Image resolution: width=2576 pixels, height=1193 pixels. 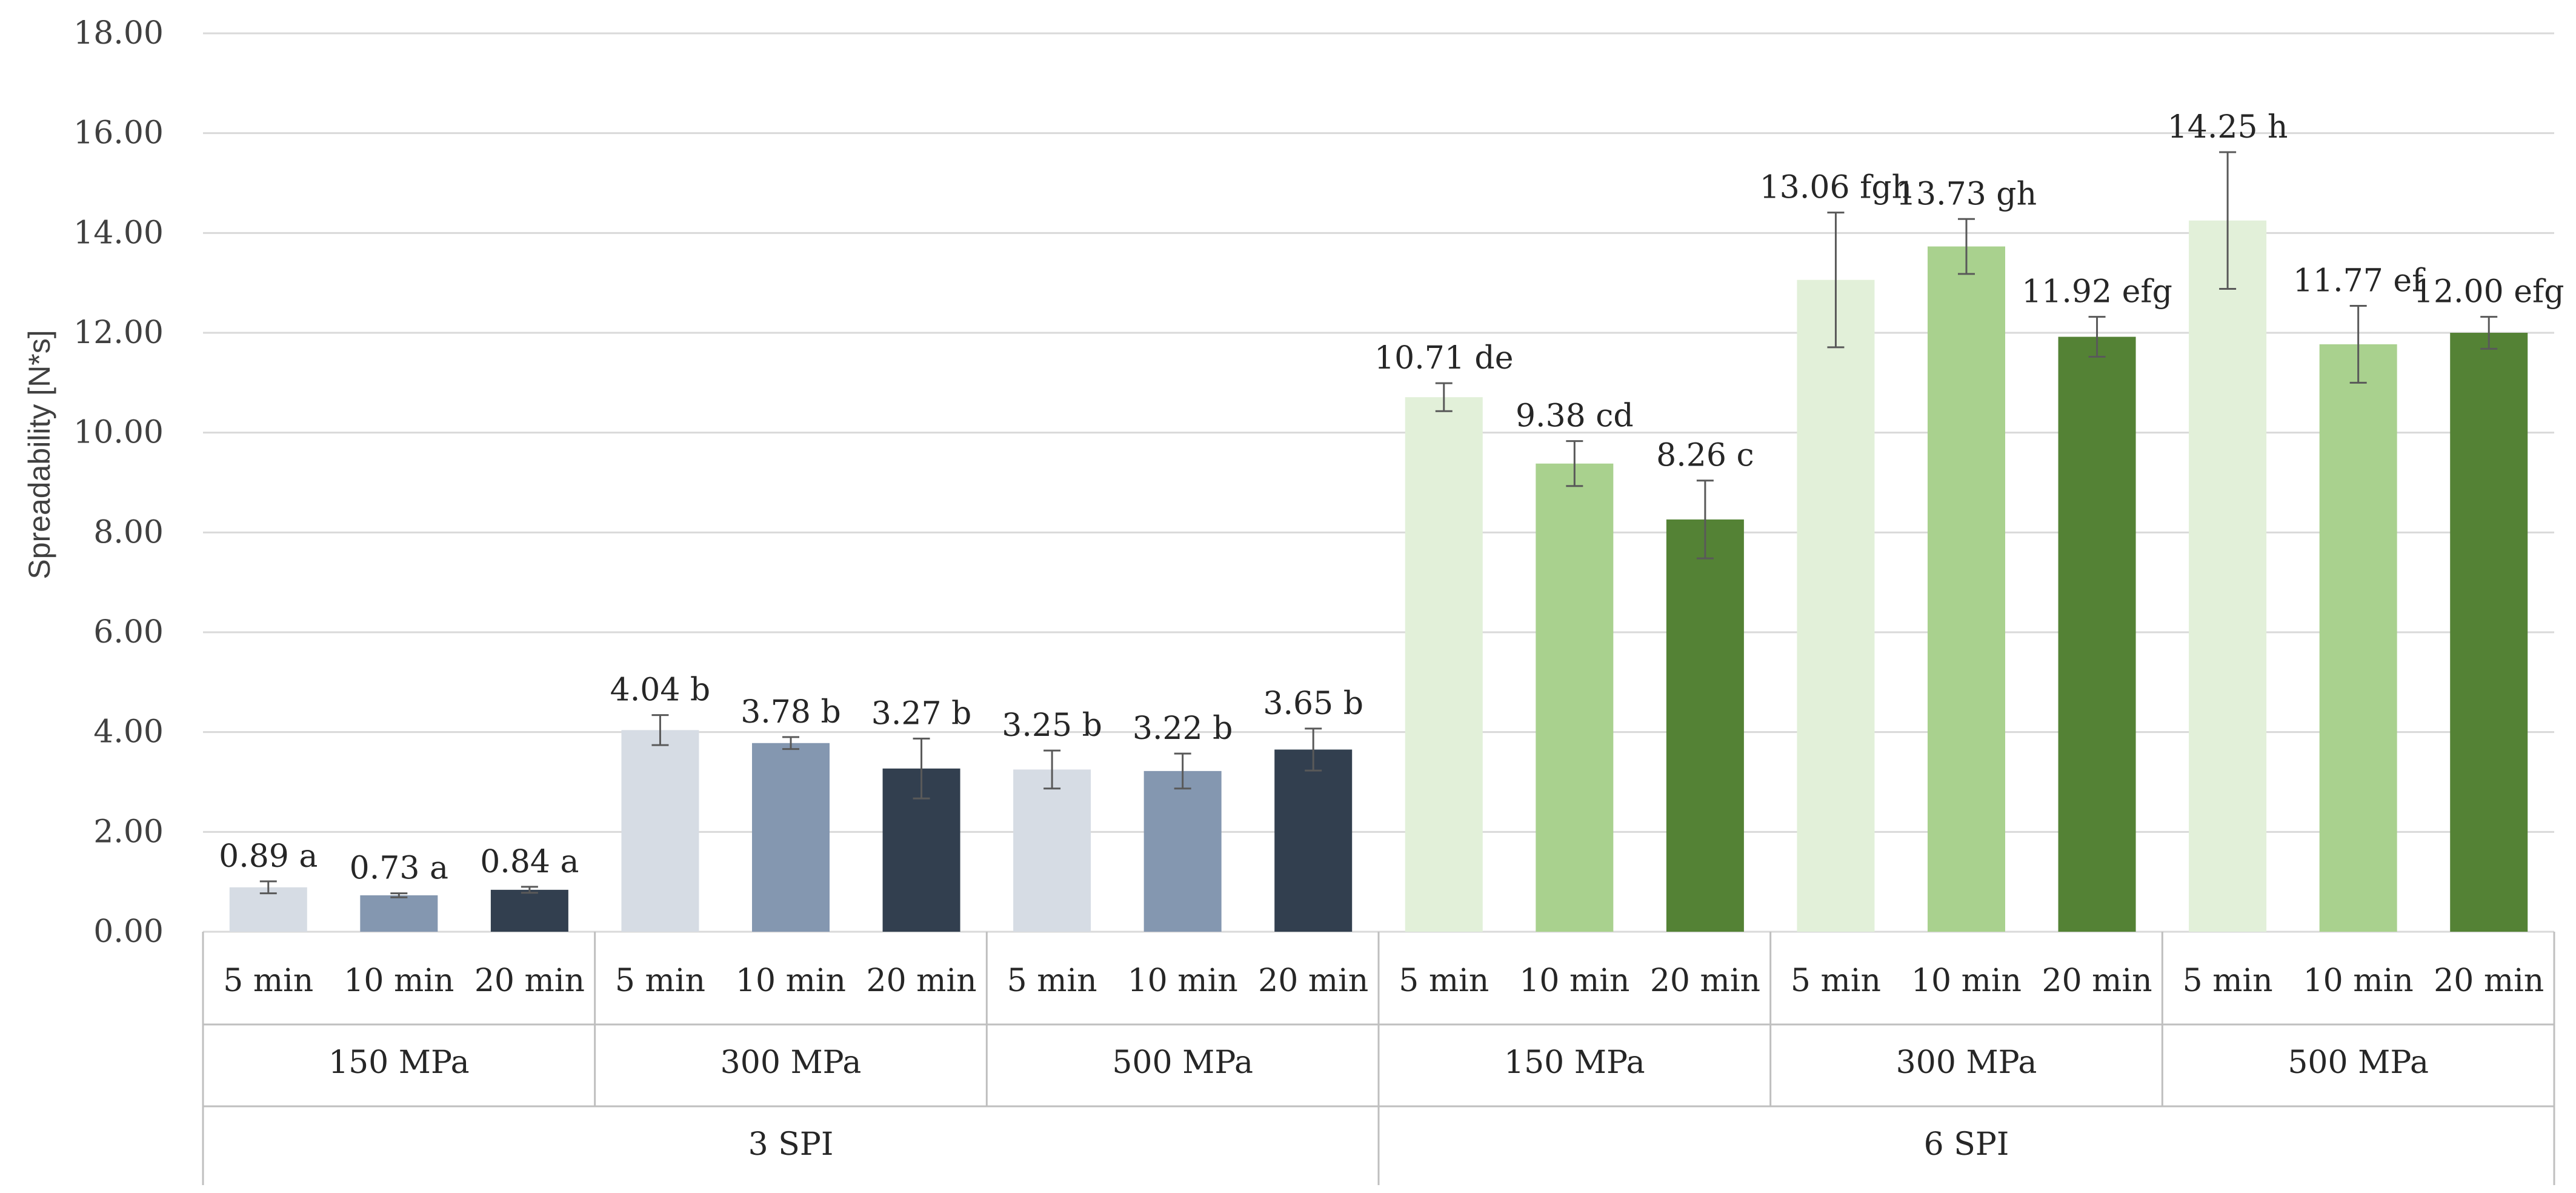 I want to click on y-tick-label: 4.00, so click(x=128, y=732).